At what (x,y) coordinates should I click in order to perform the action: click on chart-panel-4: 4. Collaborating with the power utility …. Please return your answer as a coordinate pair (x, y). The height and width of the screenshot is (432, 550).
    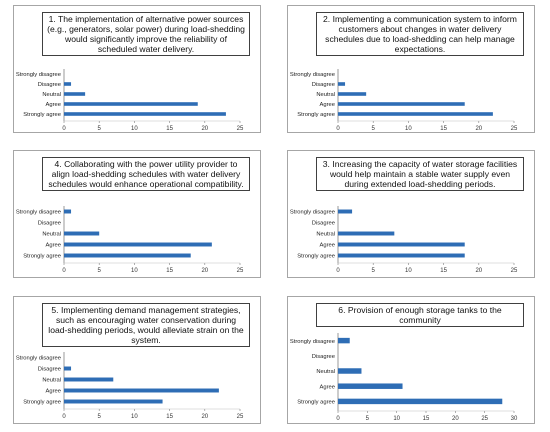
    Looking at the image, I should click on (137, 214).